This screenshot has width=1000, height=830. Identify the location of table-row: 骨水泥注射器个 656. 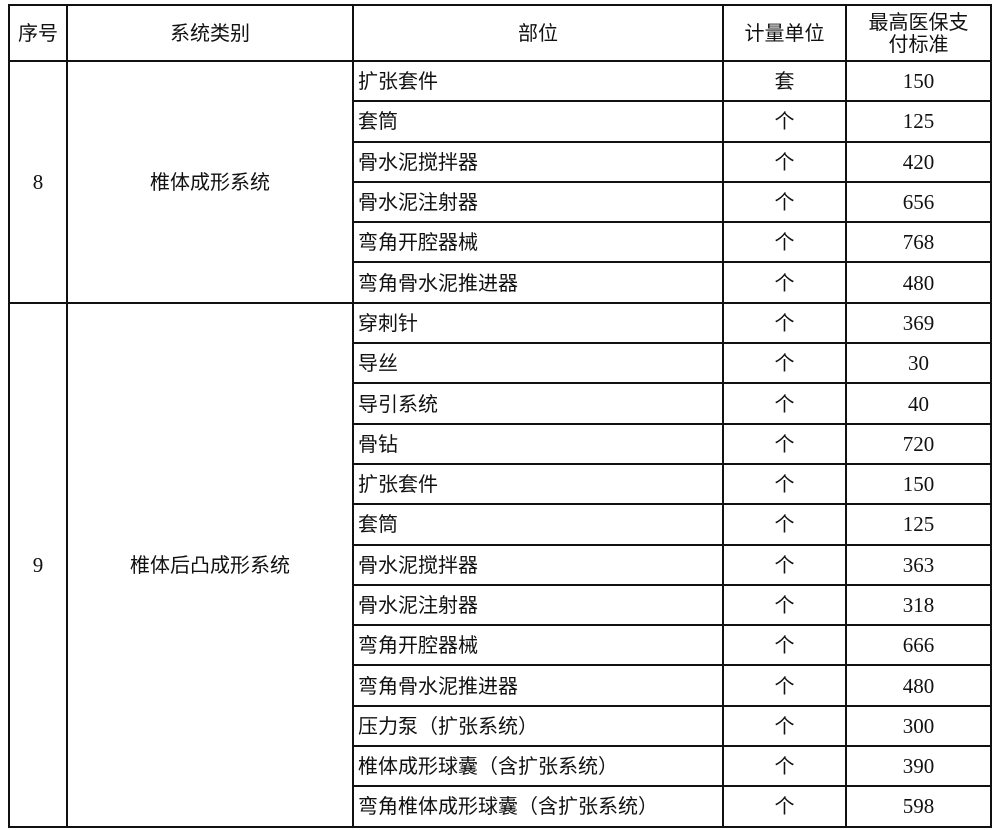
(500, 202).